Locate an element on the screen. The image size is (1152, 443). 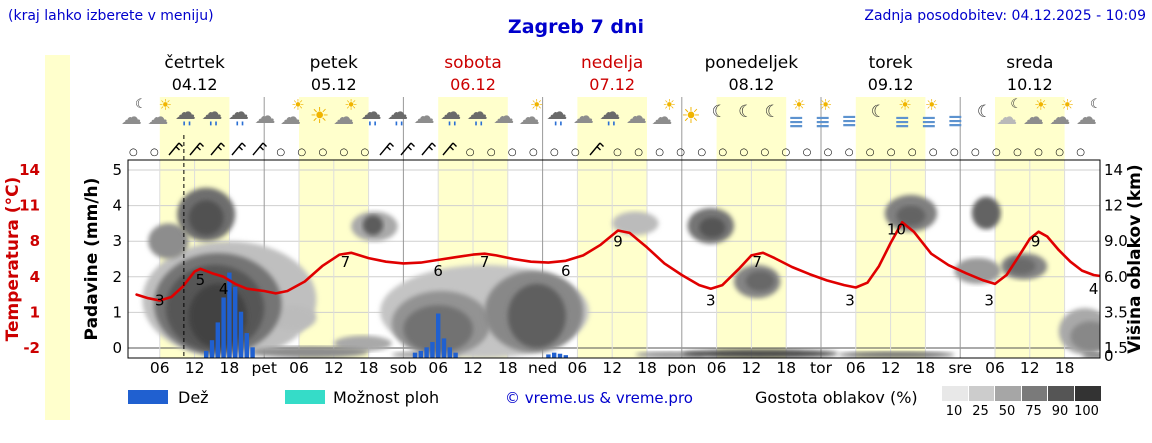
day-date: 10.12 is located at coordinates (1029, 85).